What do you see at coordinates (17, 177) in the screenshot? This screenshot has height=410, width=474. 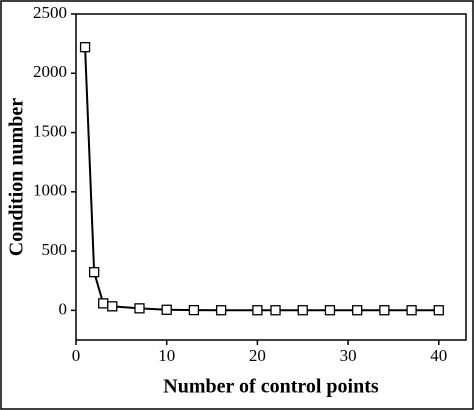 I see `y-axis-label: Condition number` at bounding box center [17, 177].